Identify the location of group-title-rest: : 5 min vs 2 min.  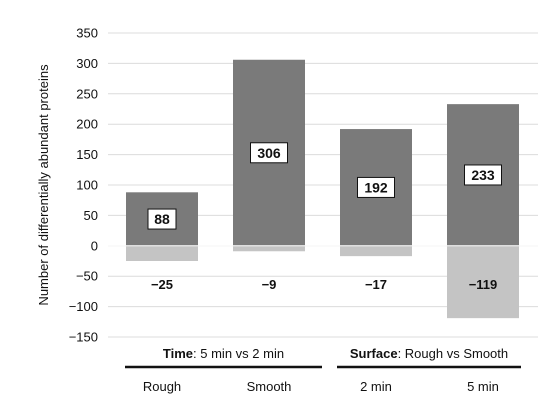
(238, 353).